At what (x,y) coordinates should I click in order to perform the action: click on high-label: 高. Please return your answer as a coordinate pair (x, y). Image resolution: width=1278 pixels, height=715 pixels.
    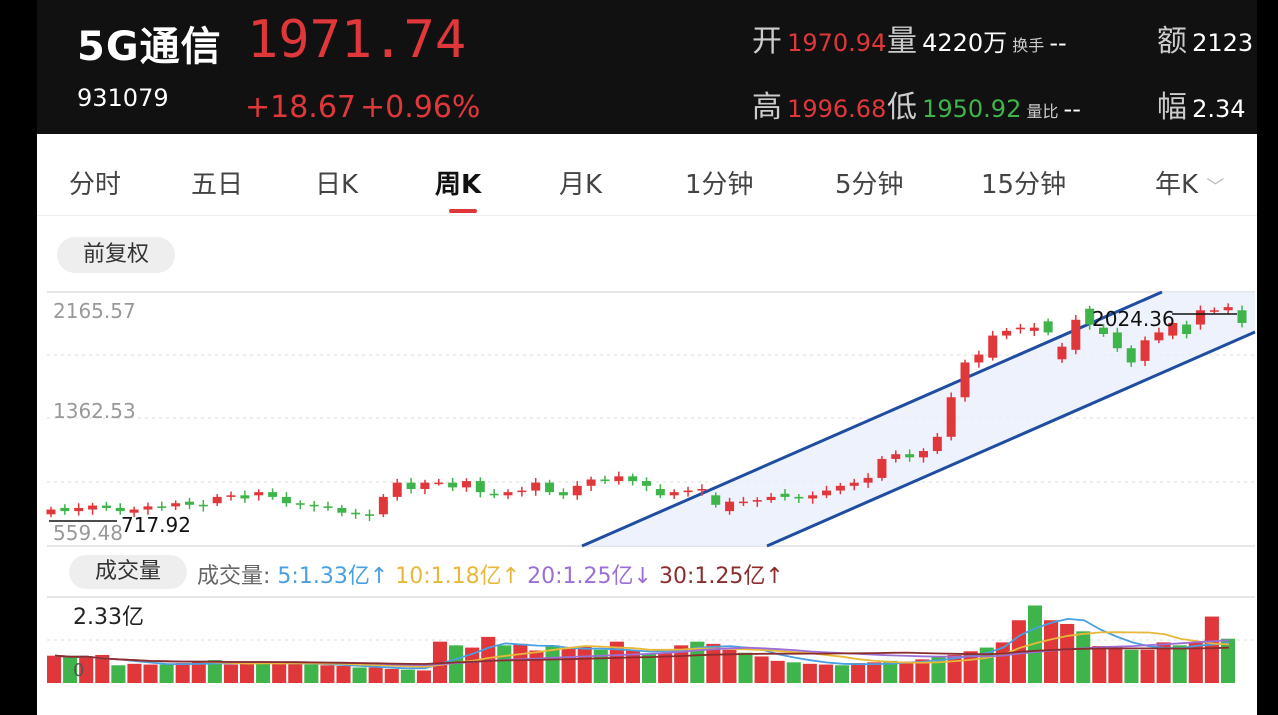
    Looking at the image, I should click on (767, 107).